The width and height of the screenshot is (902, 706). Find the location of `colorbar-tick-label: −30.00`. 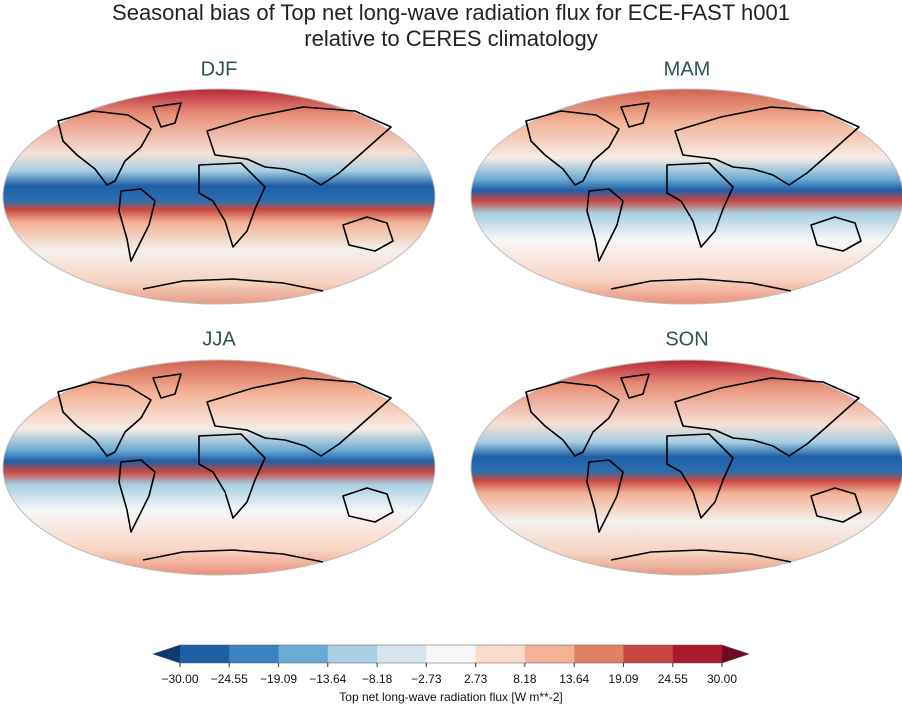

colorbar-tick-label: −30.00 is located at coordinates (179, 679).